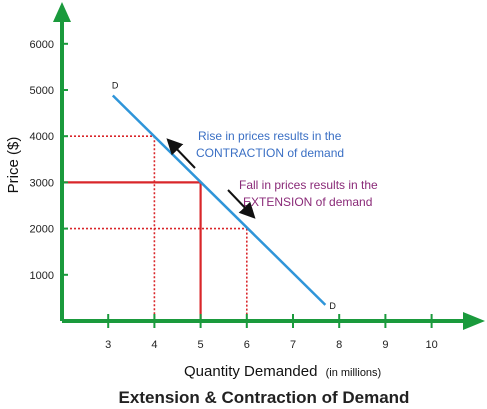 The height and width of the screenshot is (409, 487). Describe the element at coordinates (42, 91) in the screenshot. I see `y-tick-label: 5000` at that location.